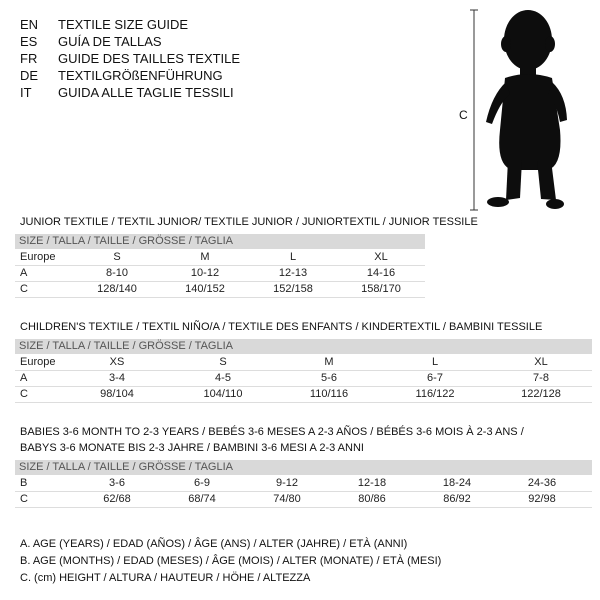 The height and width of the screenshot is (600, 600). Describe the element at coordinates (381, 289) in the screenshot. I see `size-cell: 158/170` at that location.